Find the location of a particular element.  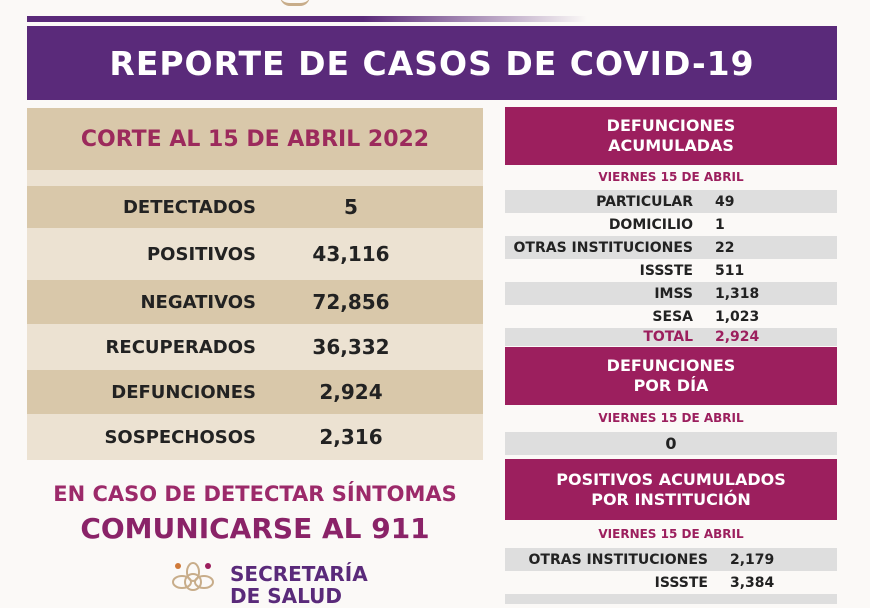

table-row: IMSS 1,318 is located at coordinates (671, 293).